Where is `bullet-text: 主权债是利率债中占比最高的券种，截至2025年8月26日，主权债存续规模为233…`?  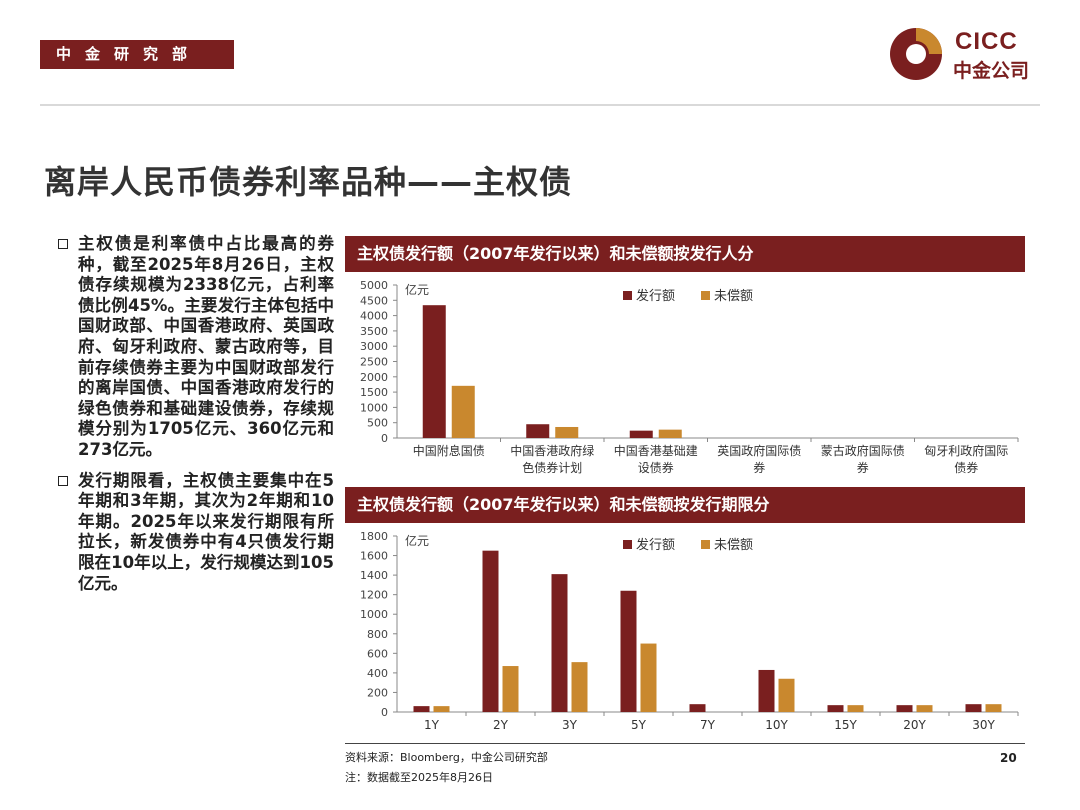
bullet-text: 主权债是利率债中占比最高的券种，截至2025年8月26日，主权债存续规模为233… is located at coordinates (206, 346).